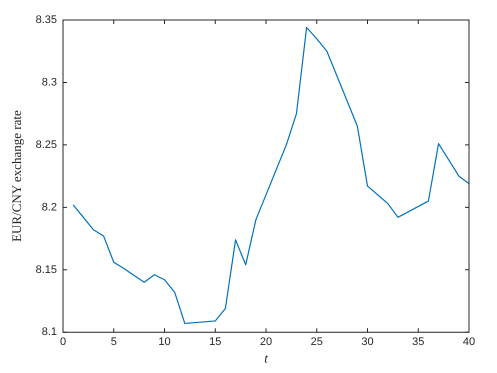 Image resolution: width=497 pixels, height=373 pixels. Describe the element at coordinates (16, 176) in the screenshot. I see `y-axis-title: EUR/CNY exchange rate` at that location.